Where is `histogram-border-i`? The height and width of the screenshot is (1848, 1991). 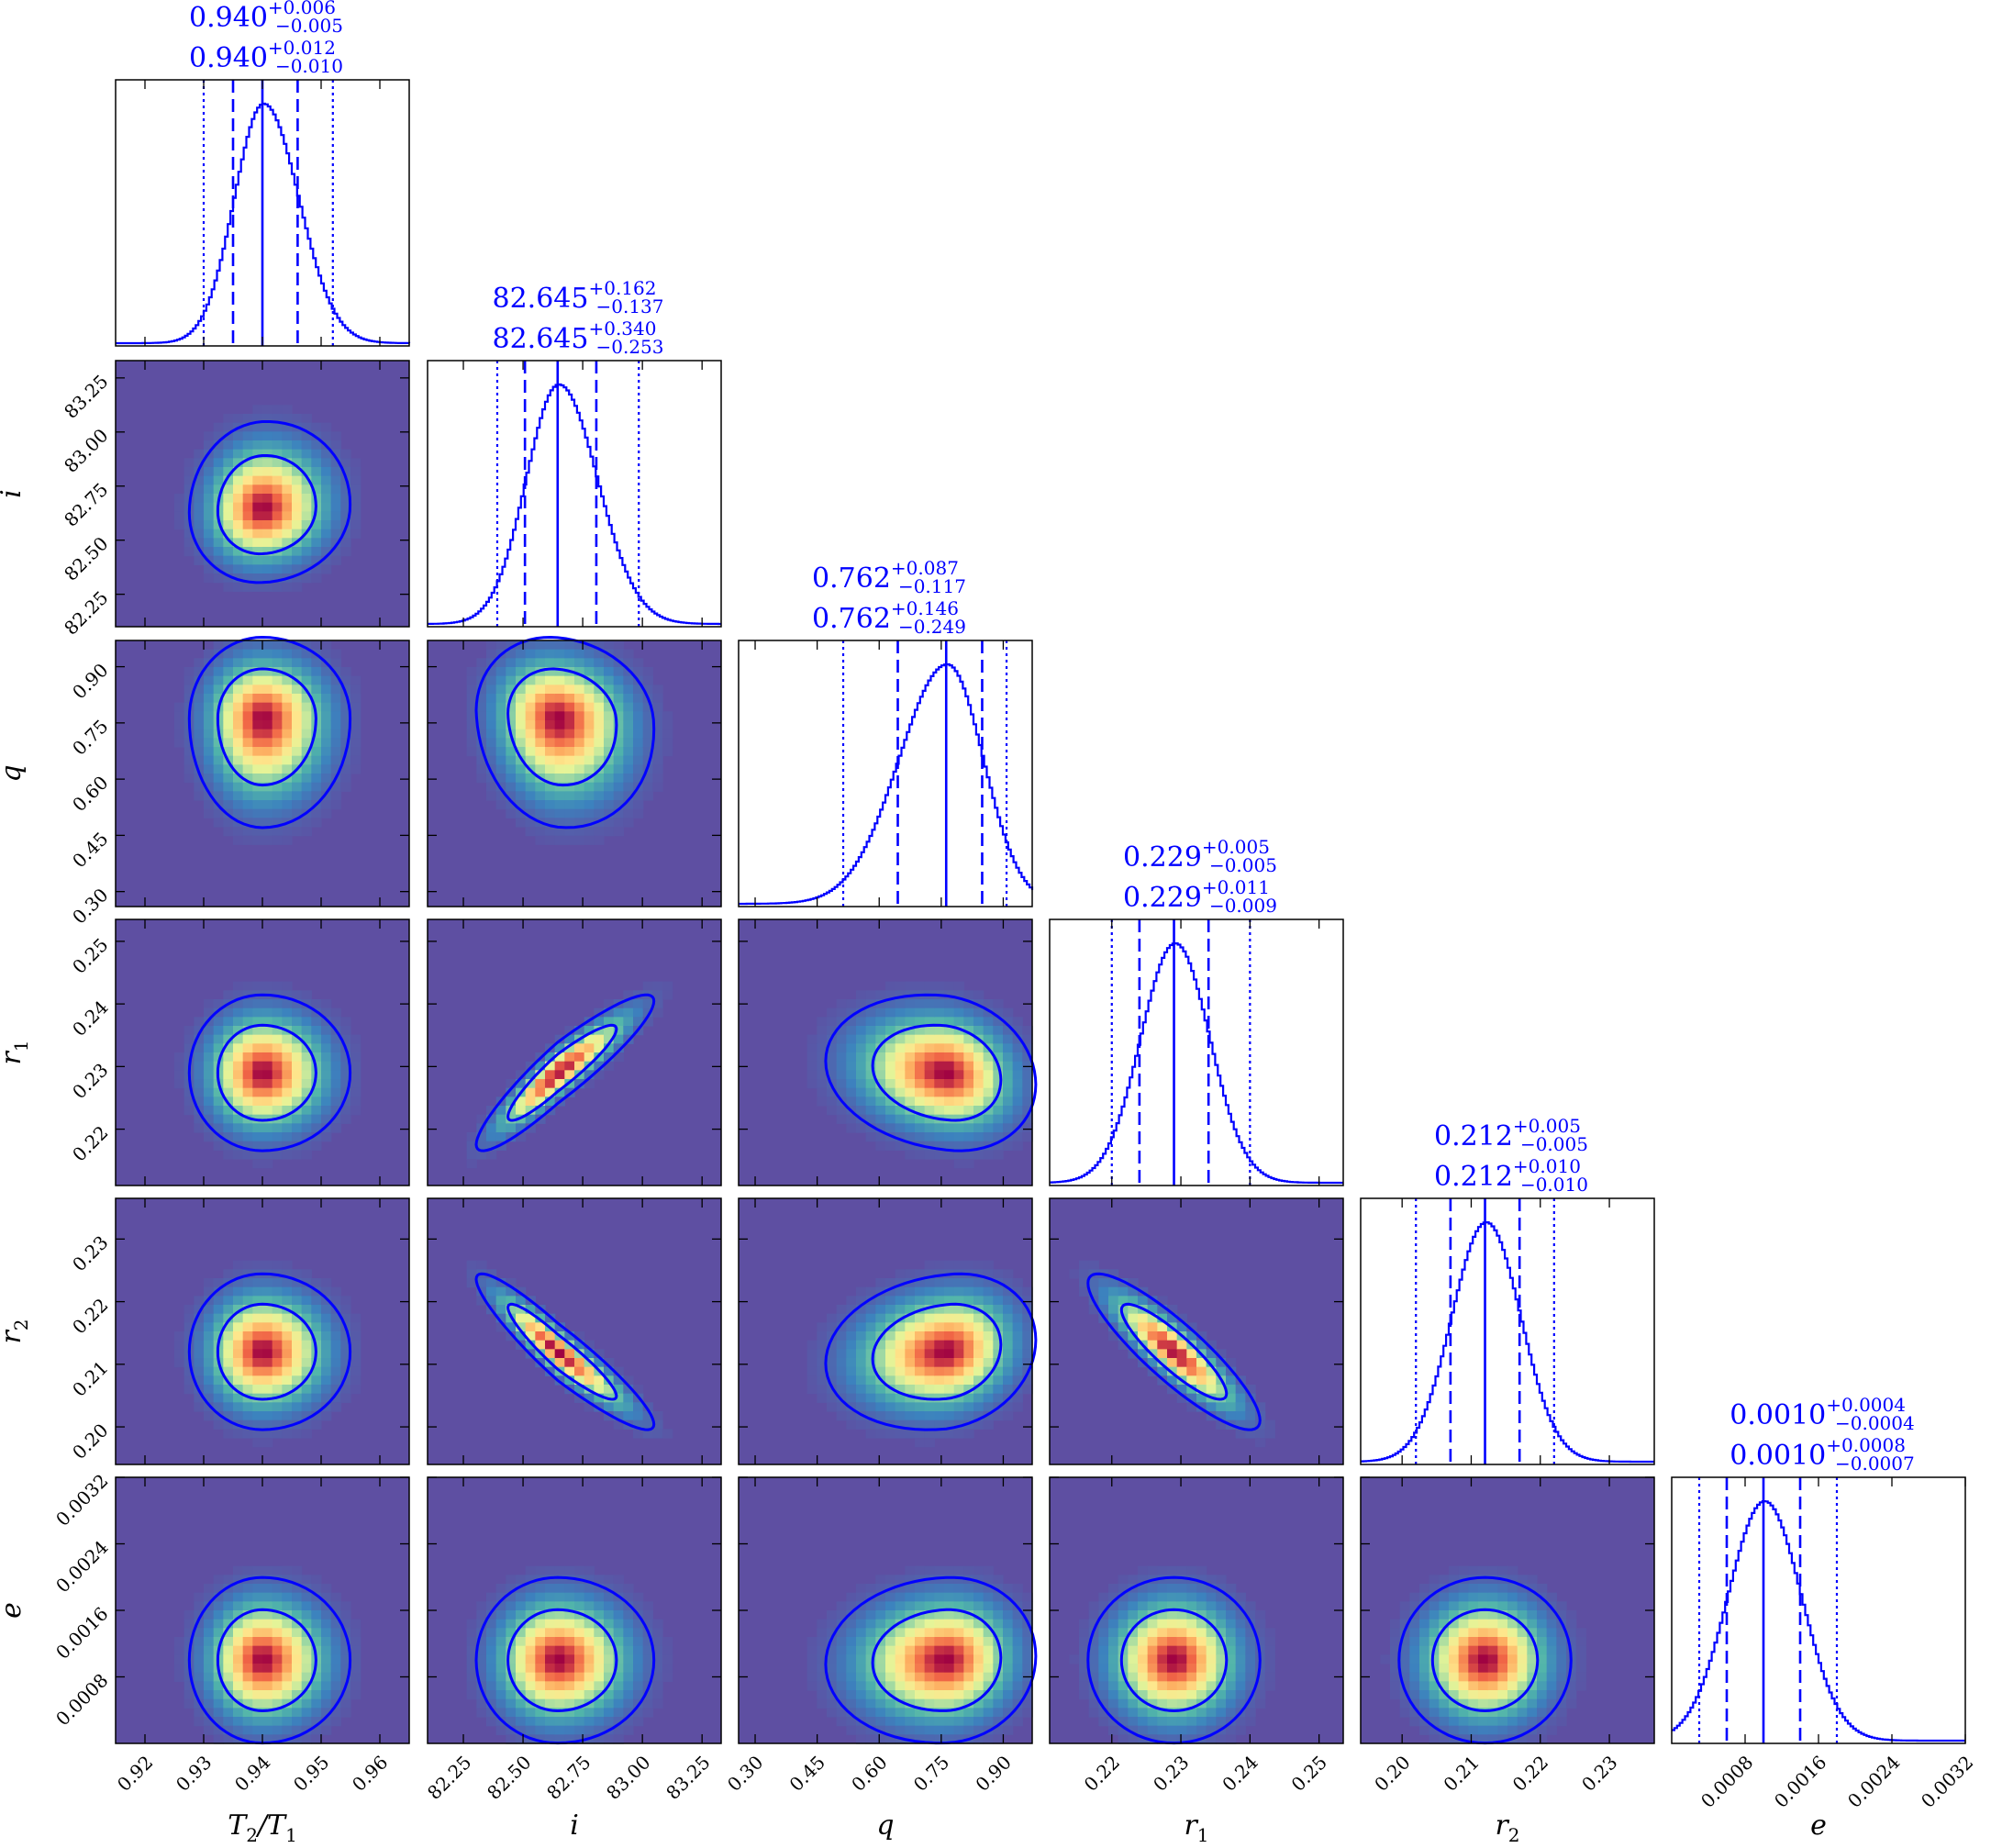
histogram-border-i is located at coordinates (575, 494).